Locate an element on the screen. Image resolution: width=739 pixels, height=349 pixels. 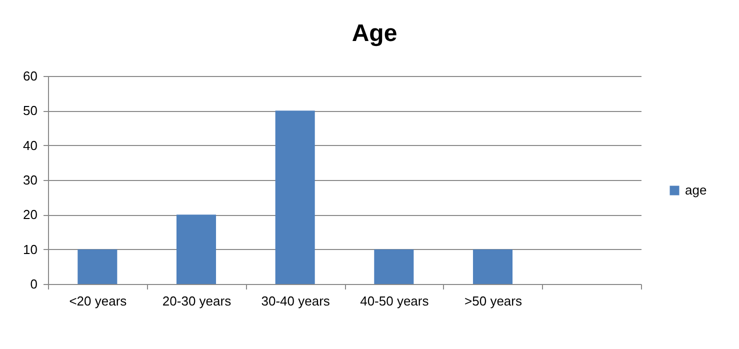
x-tick-label: 40-50 years is located at coordinates (395, 301).